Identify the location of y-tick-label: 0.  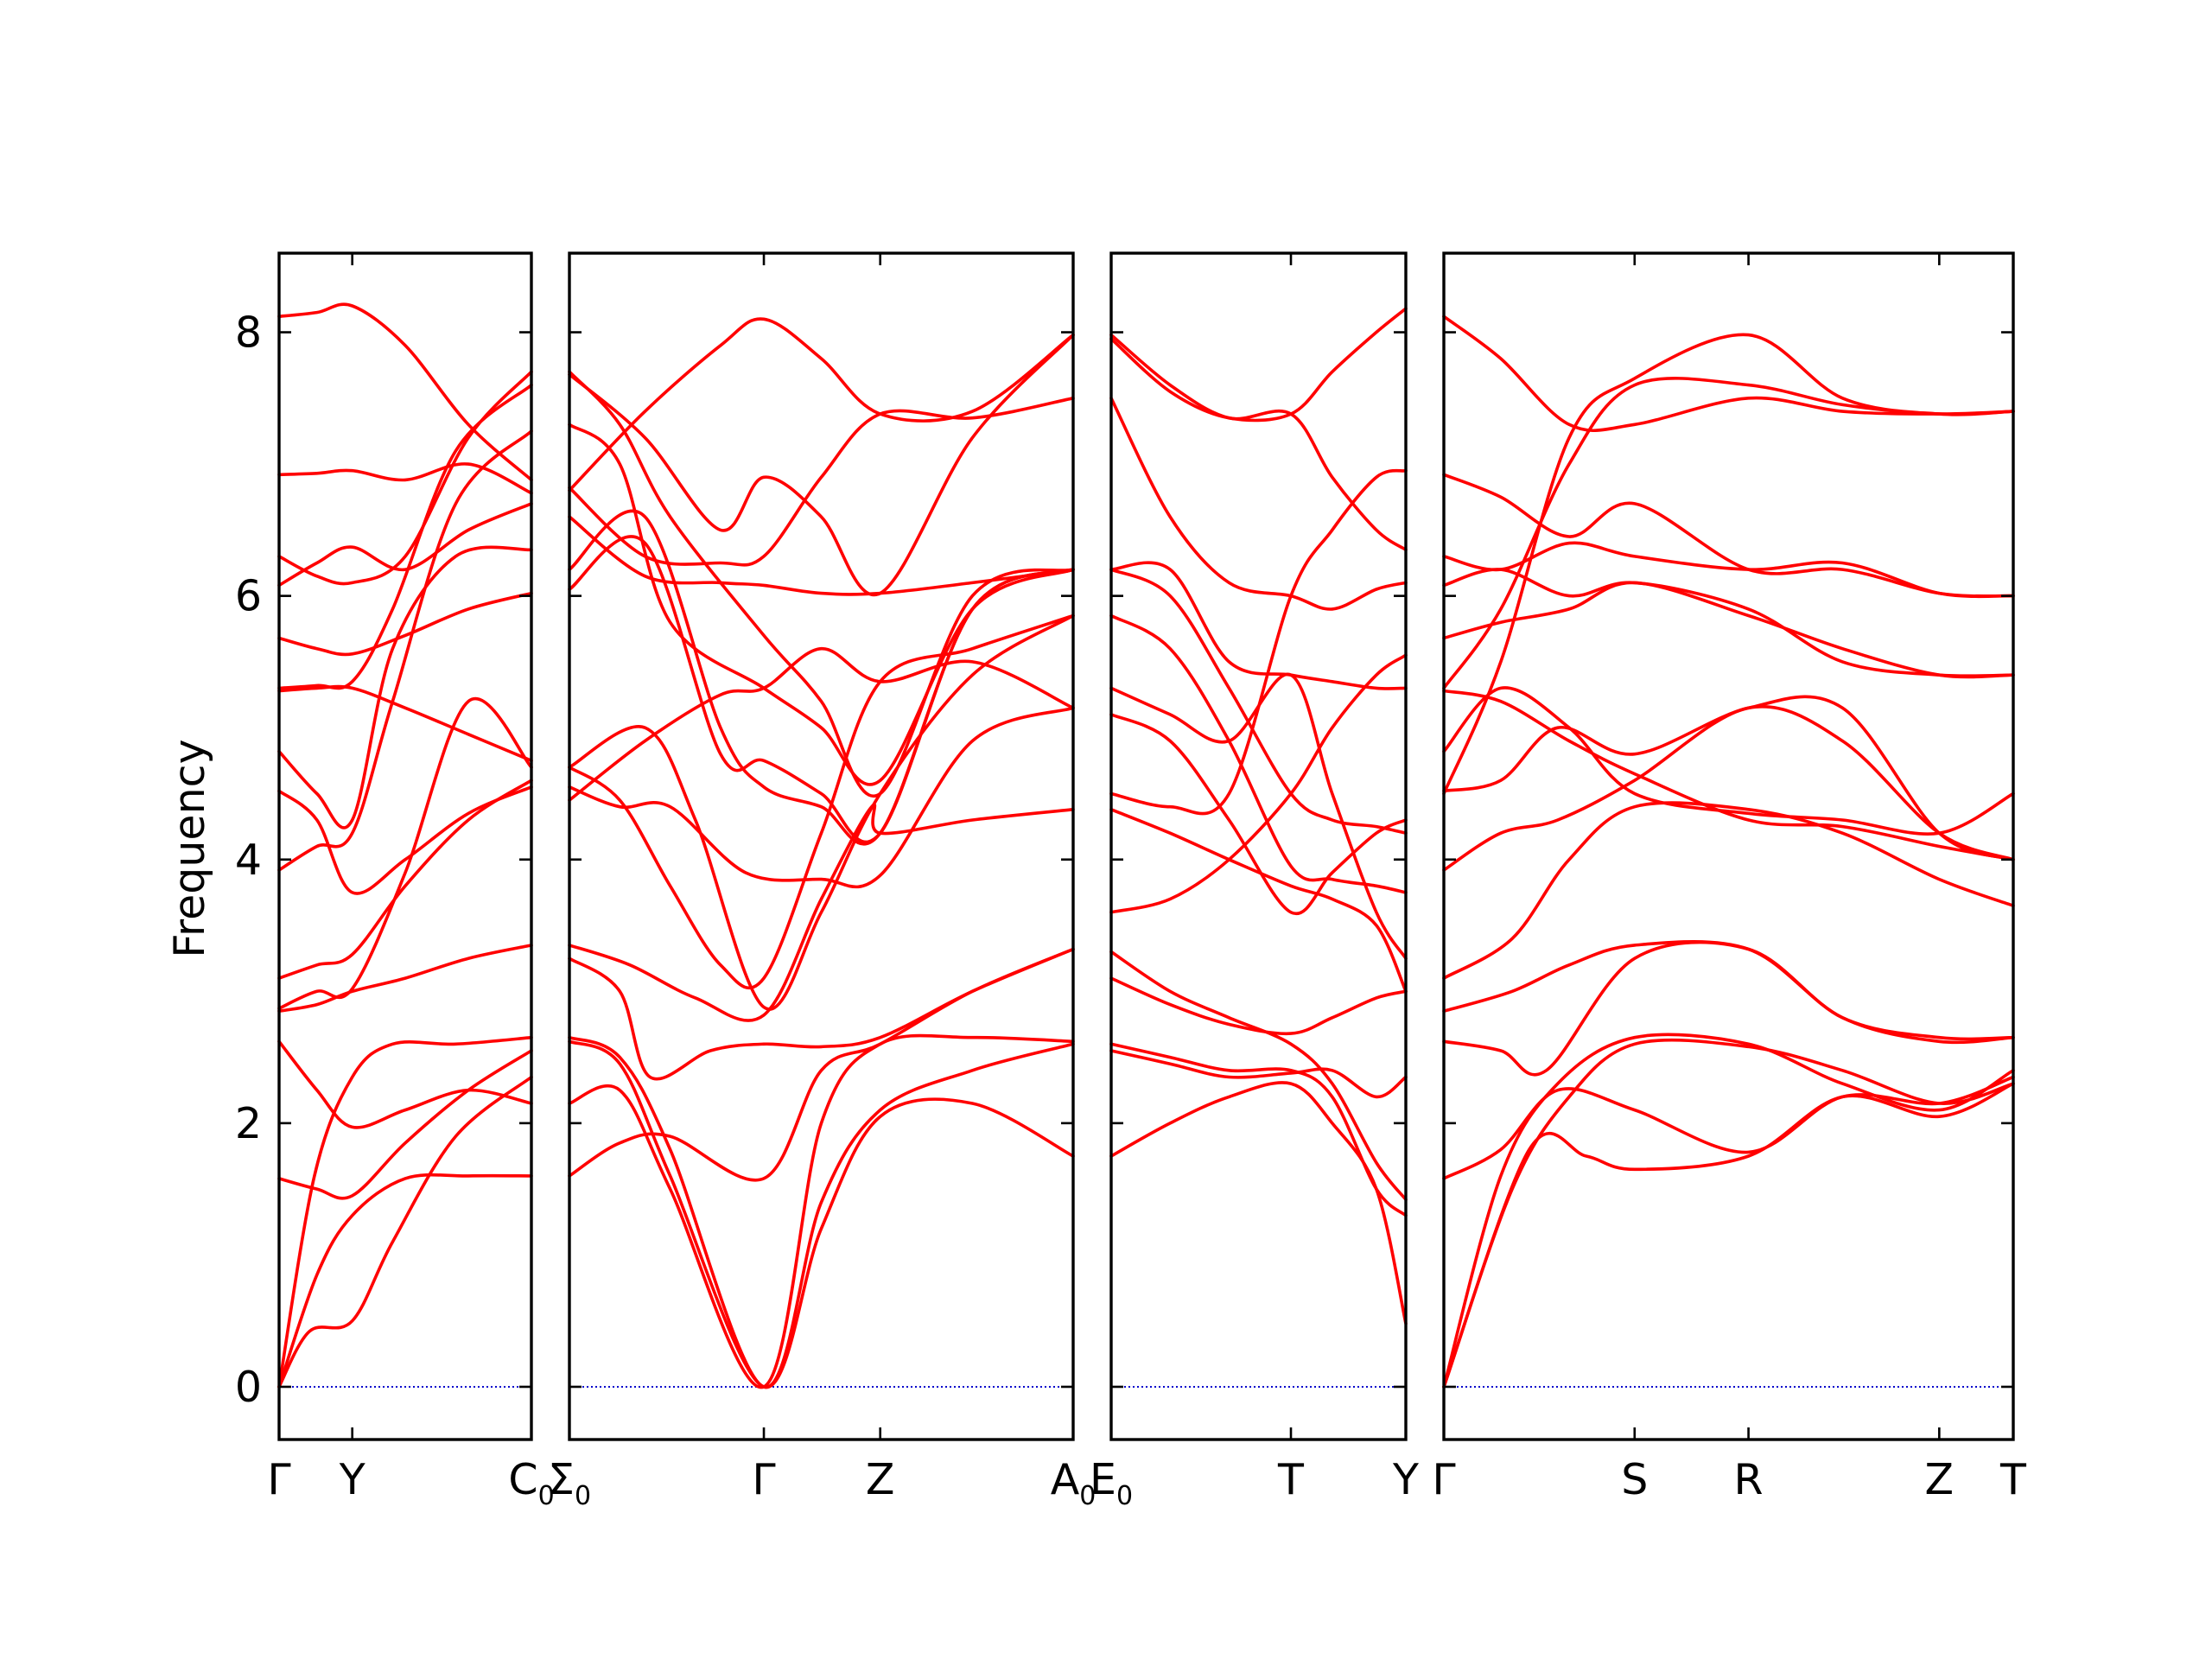
(248, 1387).